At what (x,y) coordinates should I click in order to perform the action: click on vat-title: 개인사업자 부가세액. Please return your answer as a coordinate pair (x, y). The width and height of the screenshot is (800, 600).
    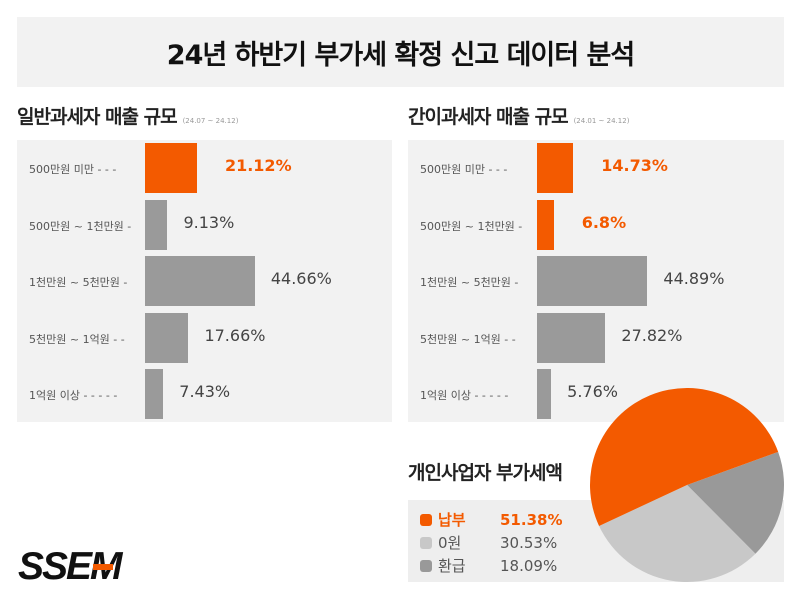
    Looking at the image, I should click on (485, 473).